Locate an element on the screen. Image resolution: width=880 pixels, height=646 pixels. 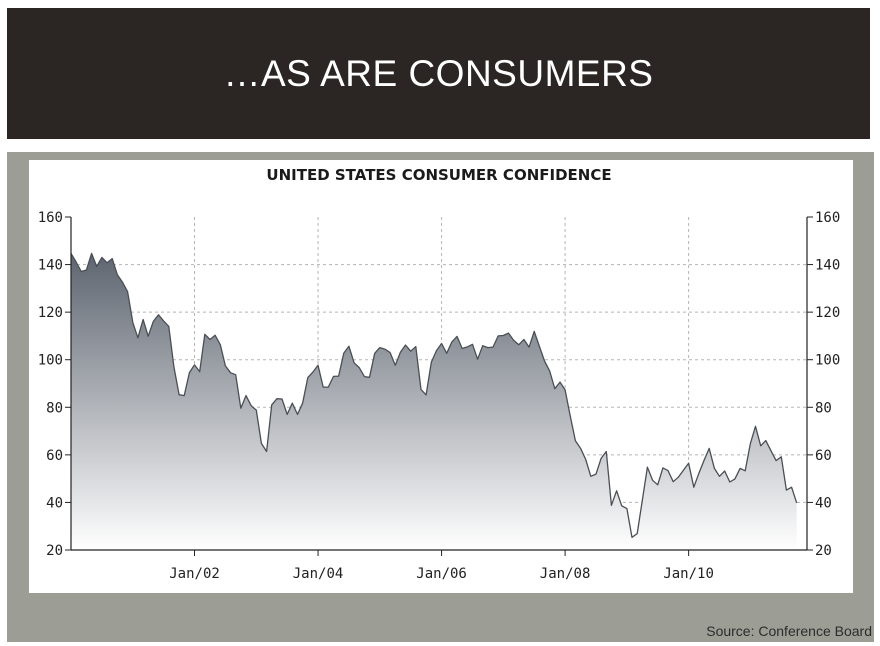
y-tick-label-right: 100 is located at coordinates (827, 361).